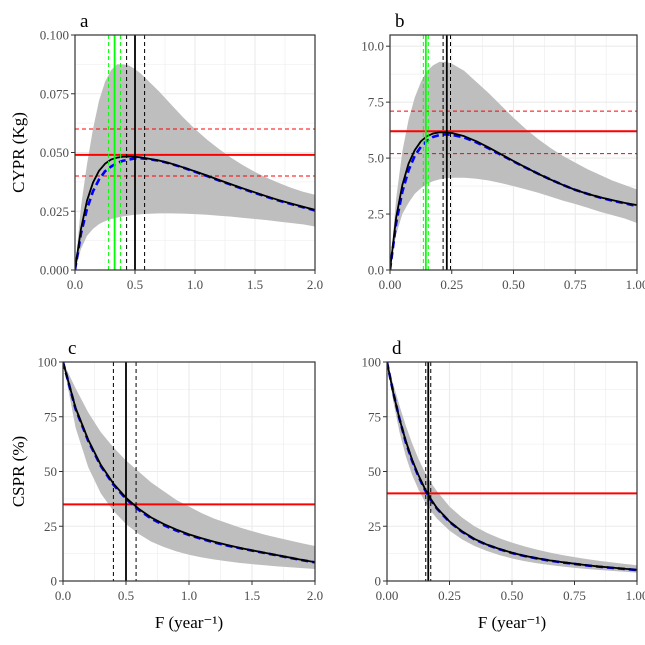 This screenshot has height=645, width=645. I want to click on y-axis-title: CSPR (%), so click(18, 471).